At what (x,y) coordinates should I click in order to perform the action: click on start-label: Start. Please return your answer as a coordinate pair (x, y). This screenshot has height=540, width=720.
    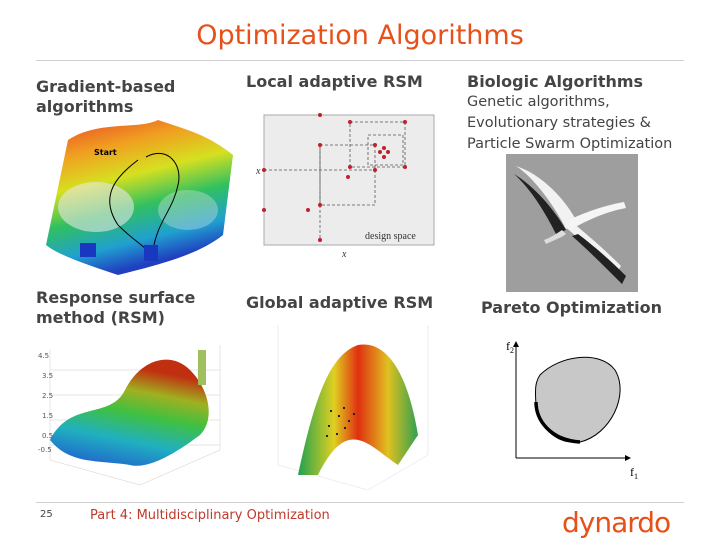
    Looking at the image, I should click on (105, 152).